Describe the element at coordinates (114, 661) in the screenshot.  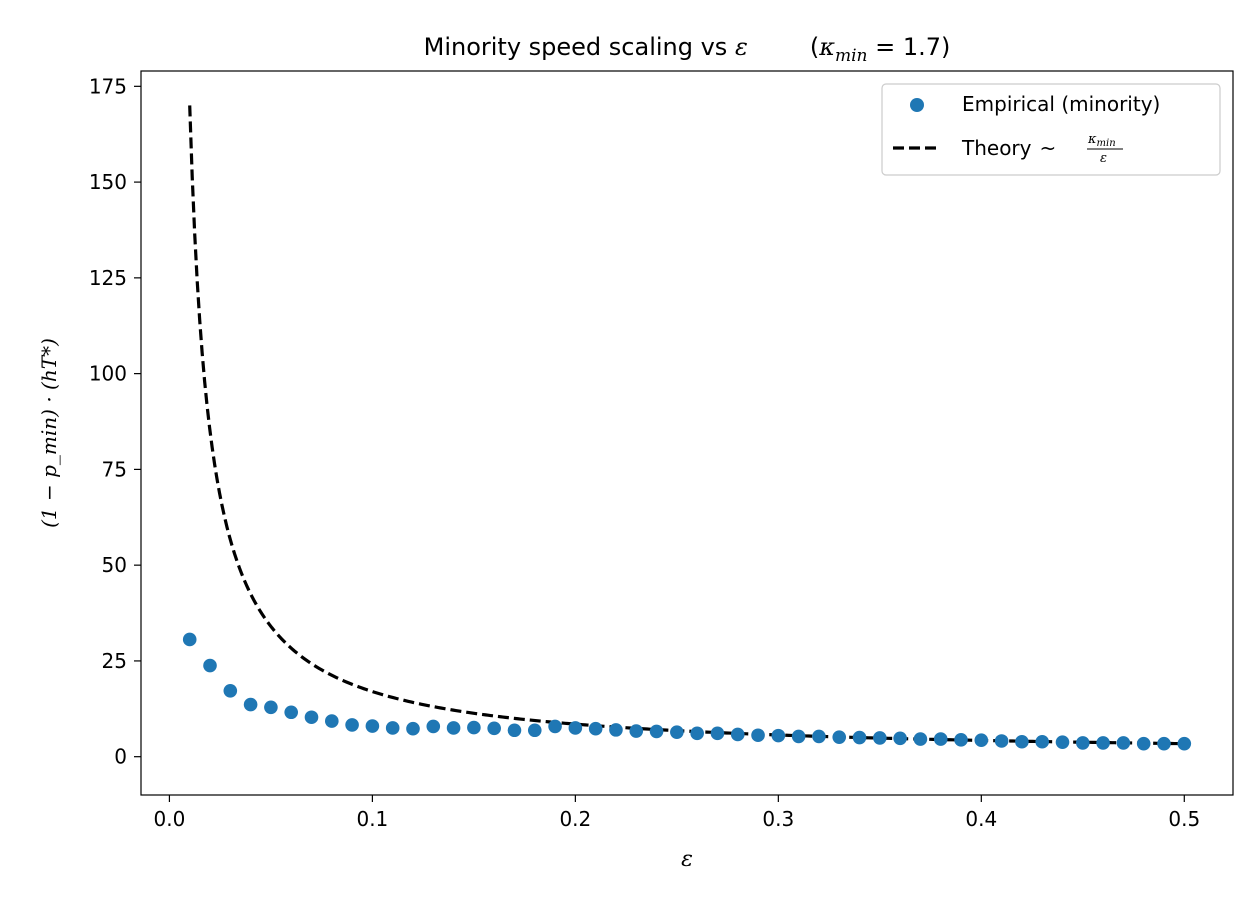
I see `y-tick-label: 25` at that location.